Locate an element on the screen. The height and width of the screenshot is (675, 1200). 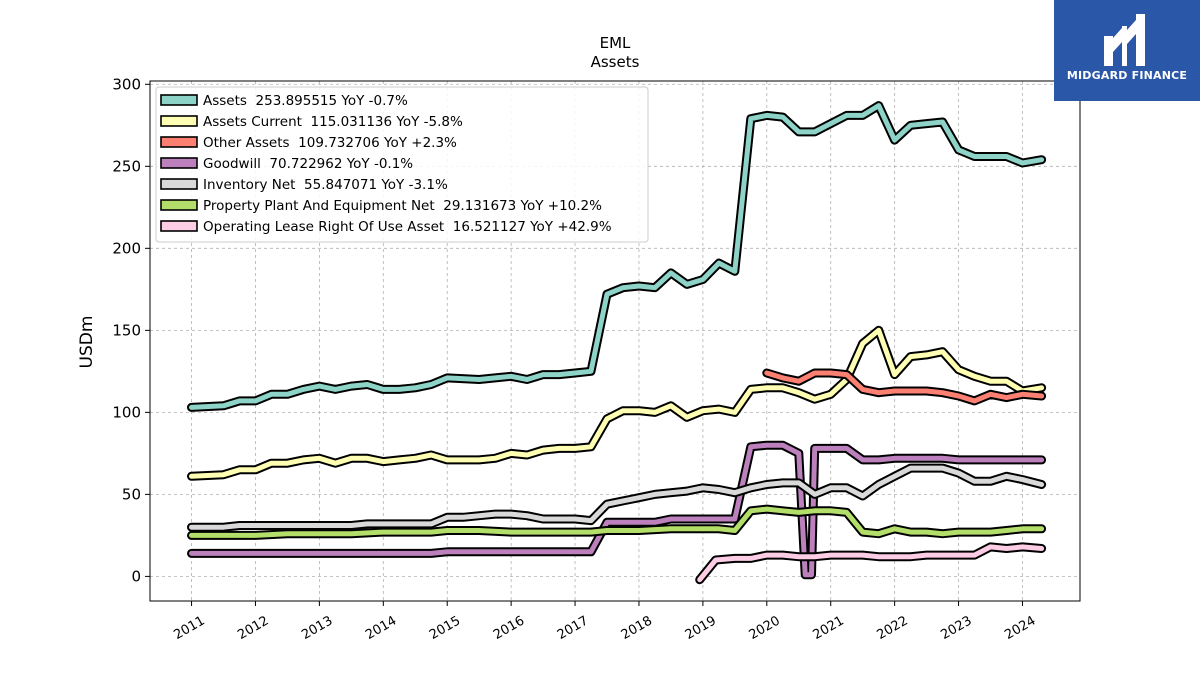
logo-text: MIDGARD FINANCE is located at coordinates (1127, 75).